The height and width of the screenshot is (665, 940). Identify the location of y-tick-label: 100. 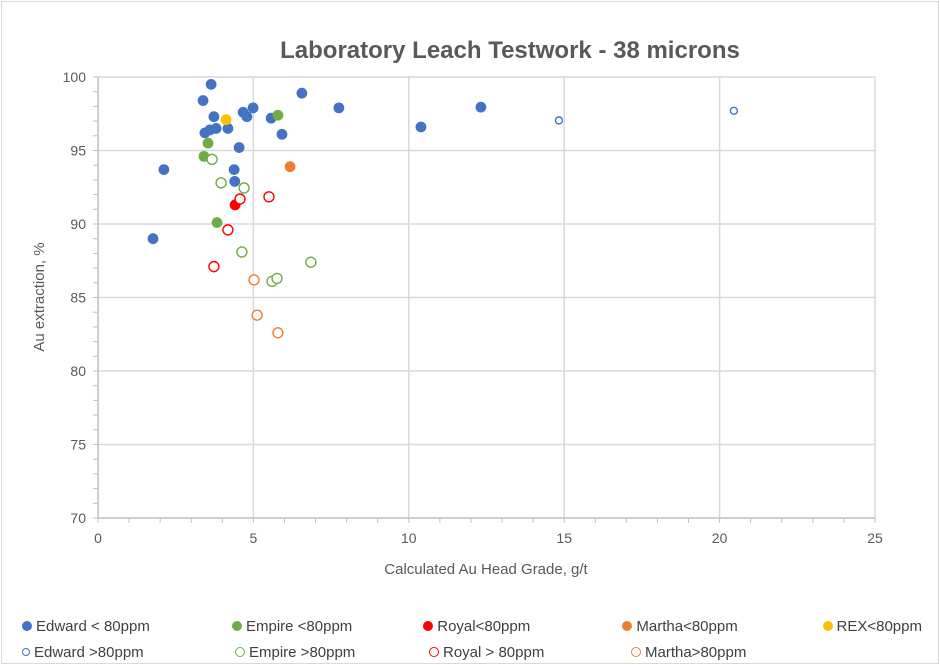
(75, 77).